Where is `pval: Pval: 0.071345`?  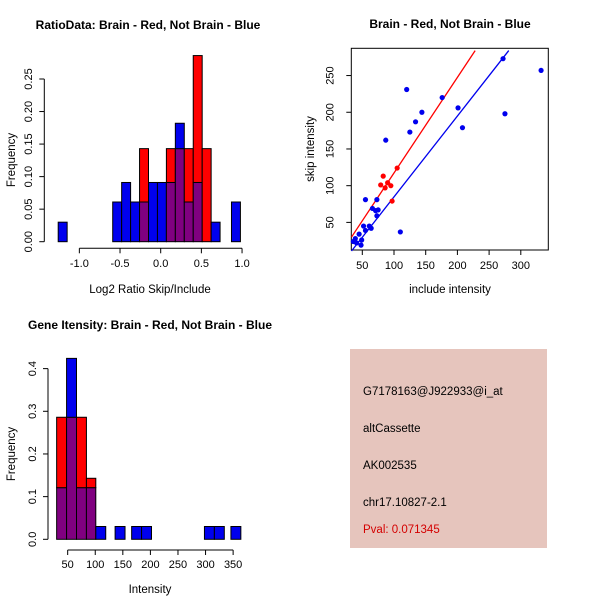 pval: Pval: 0.071345 is located at coordinates (401, 530).